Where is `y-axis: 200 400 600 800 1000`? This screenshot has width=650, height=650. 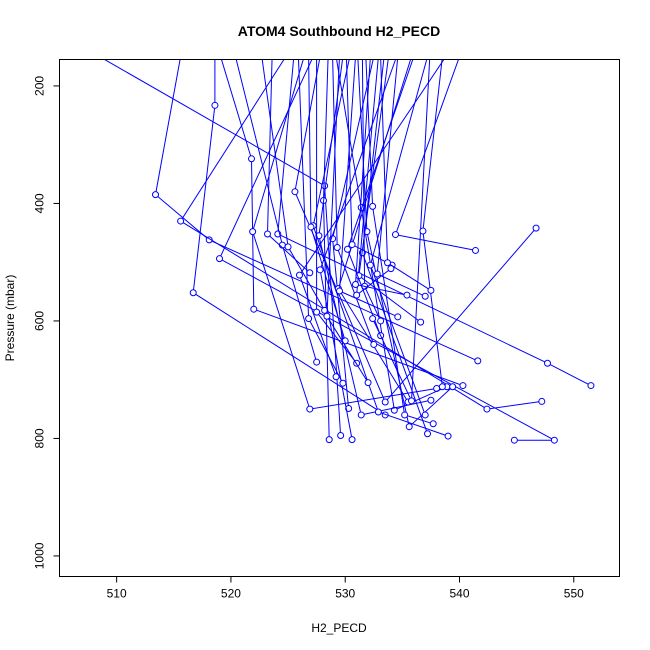
y-axis: 200 400 600 800 1000 is located at coordinates (46, 322).